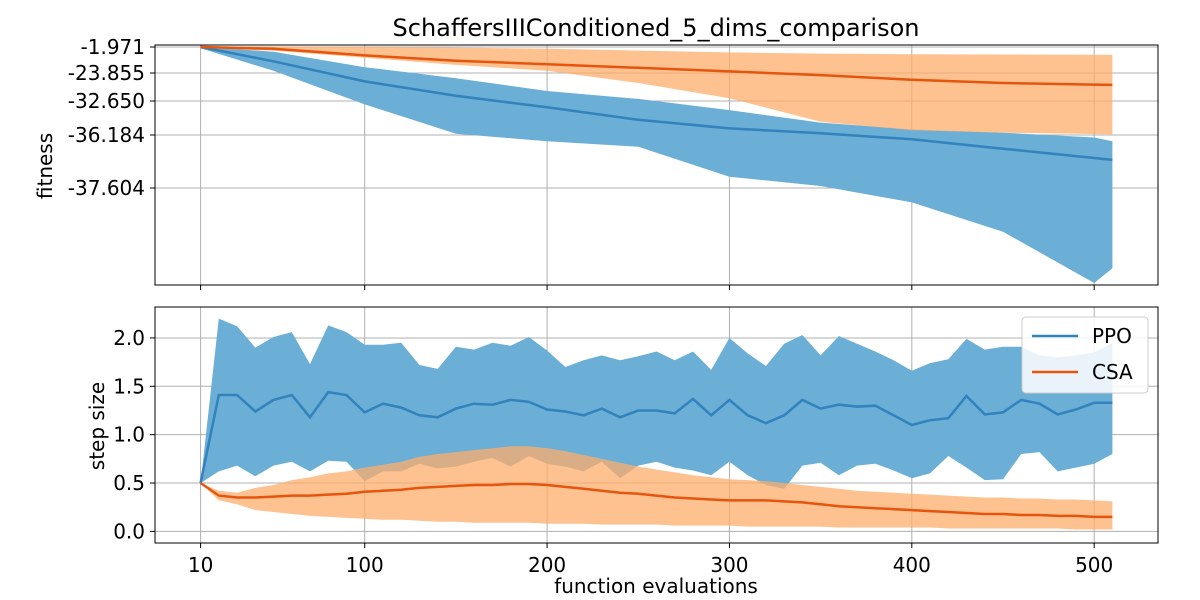  Describe the element at coordinates (106, 73) in the screenshot. I see `top-y-tick-label: -23.855` at that location.